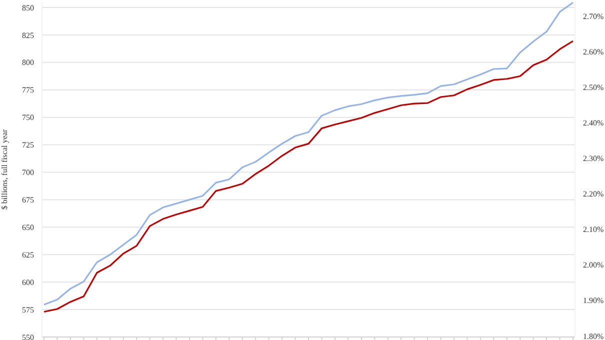 This screenshot has height=340, width=605. I want to click on y-tick-label: 850, so click(28, 7).